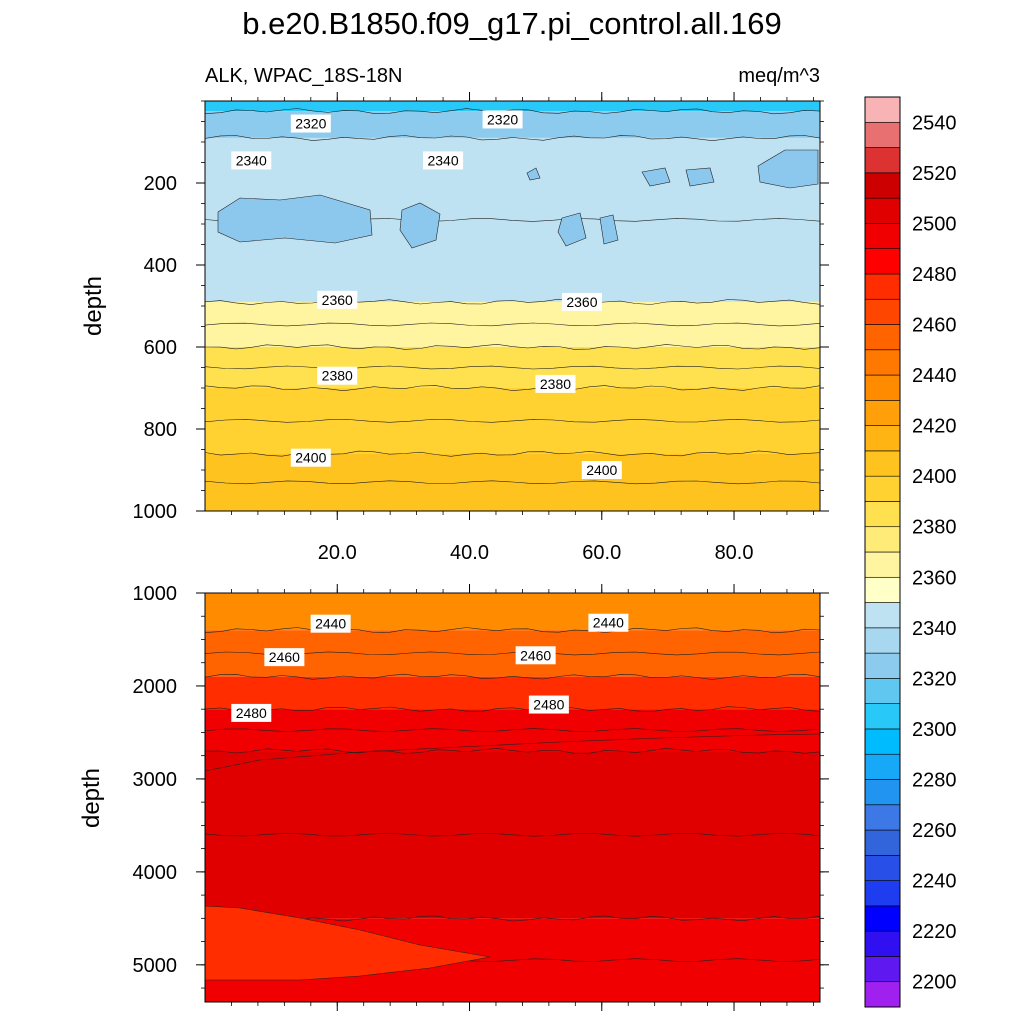 The height and width of the screenshot is (1024, 1024). Describe the element at coordinates (934, 629) in the screenshot. I see `colorbar-tick-label: 2340` at that location.